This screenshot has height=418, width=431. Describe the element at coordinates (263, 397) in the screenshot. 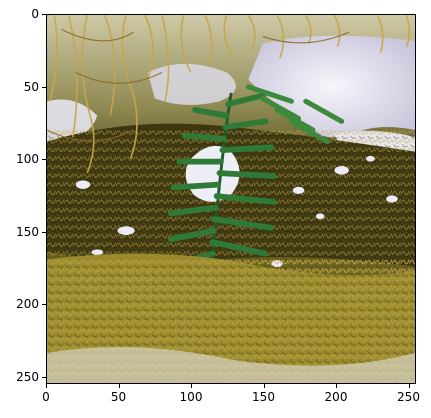

I see `x-tick-label: 150` at that location.